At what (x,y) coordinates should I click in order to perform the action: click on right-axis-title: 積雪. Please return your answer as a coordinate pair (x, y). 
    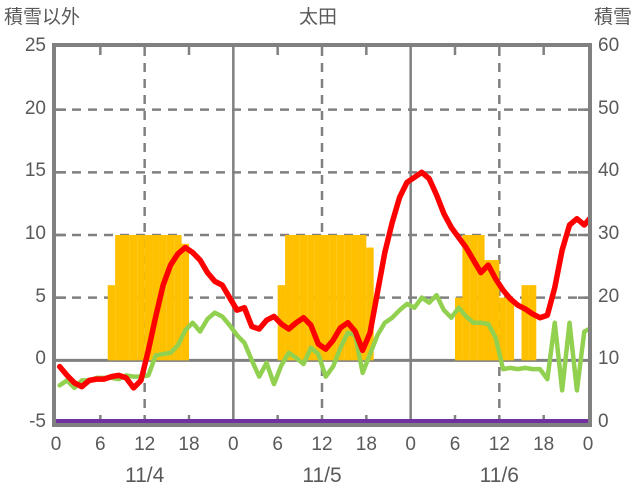
    Looking at the image, I should click on (612, 17).